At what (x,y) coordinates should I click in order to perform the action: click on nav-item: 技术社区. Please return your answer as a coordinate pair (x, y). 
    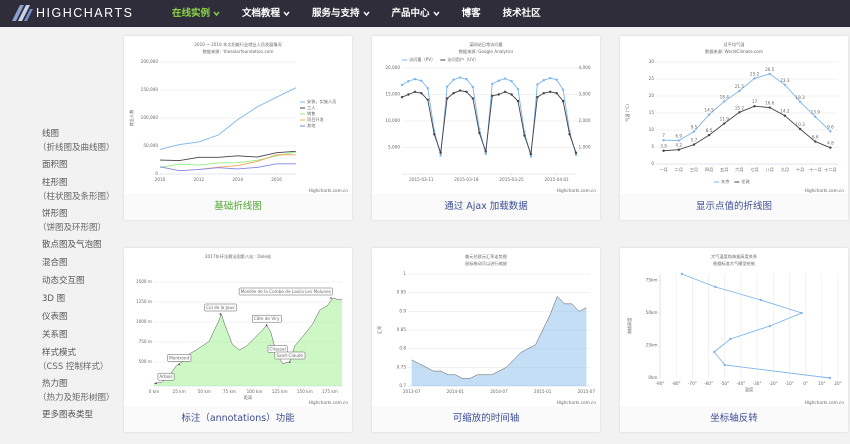
    Looking at the image, I should click on (522, 13).